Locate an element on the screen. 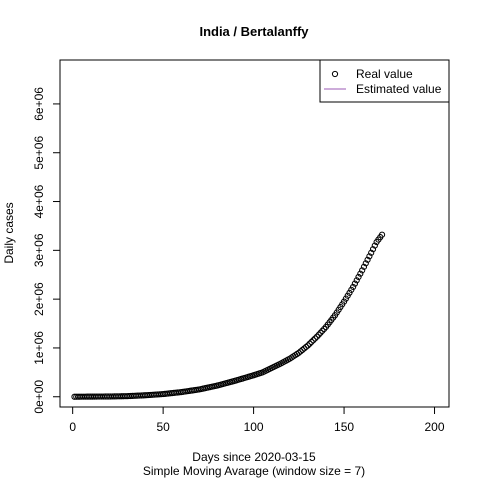  y-axis: 0e+00 1e+06 2e+06 3e+06 4e+06 5e+06 6e+06 is located at coordinates (46, 250).